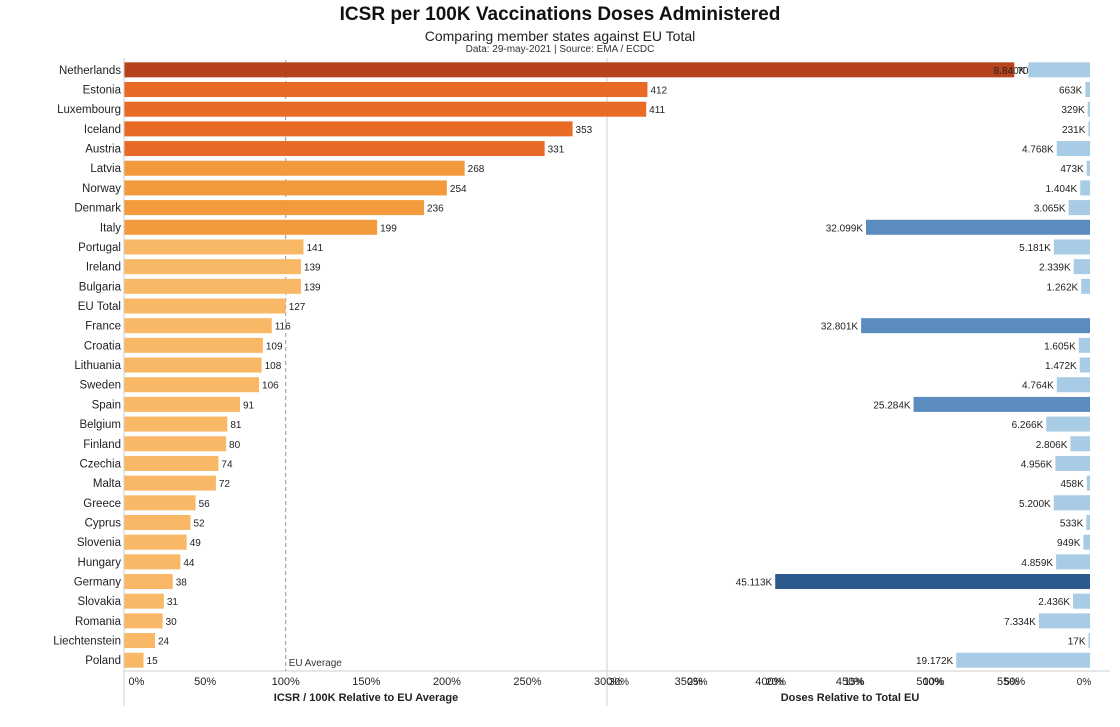  What do you see at coordinates (173, 602) in the screenshot?
I see `icsr-value-label: 31` at bounding box center [173, 602].